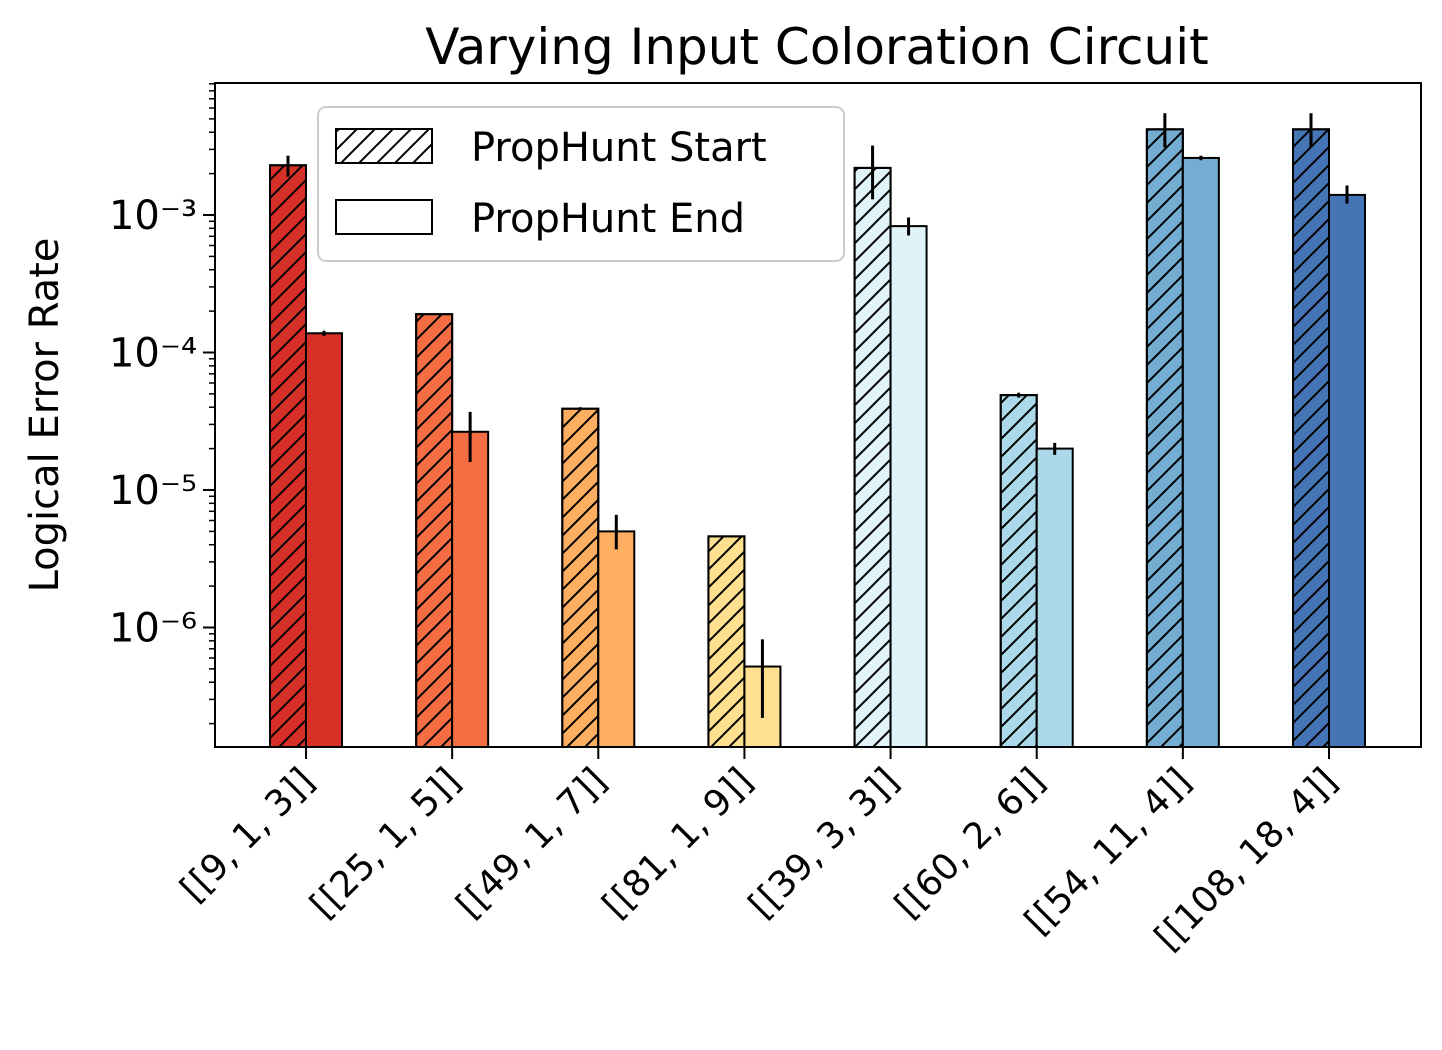 This screenshot has height=1050, width=1442. Describe the element at coordinates (153, 354) in the screenshot. I see `y-tick-label-2: 10⁻⁴` at that location.